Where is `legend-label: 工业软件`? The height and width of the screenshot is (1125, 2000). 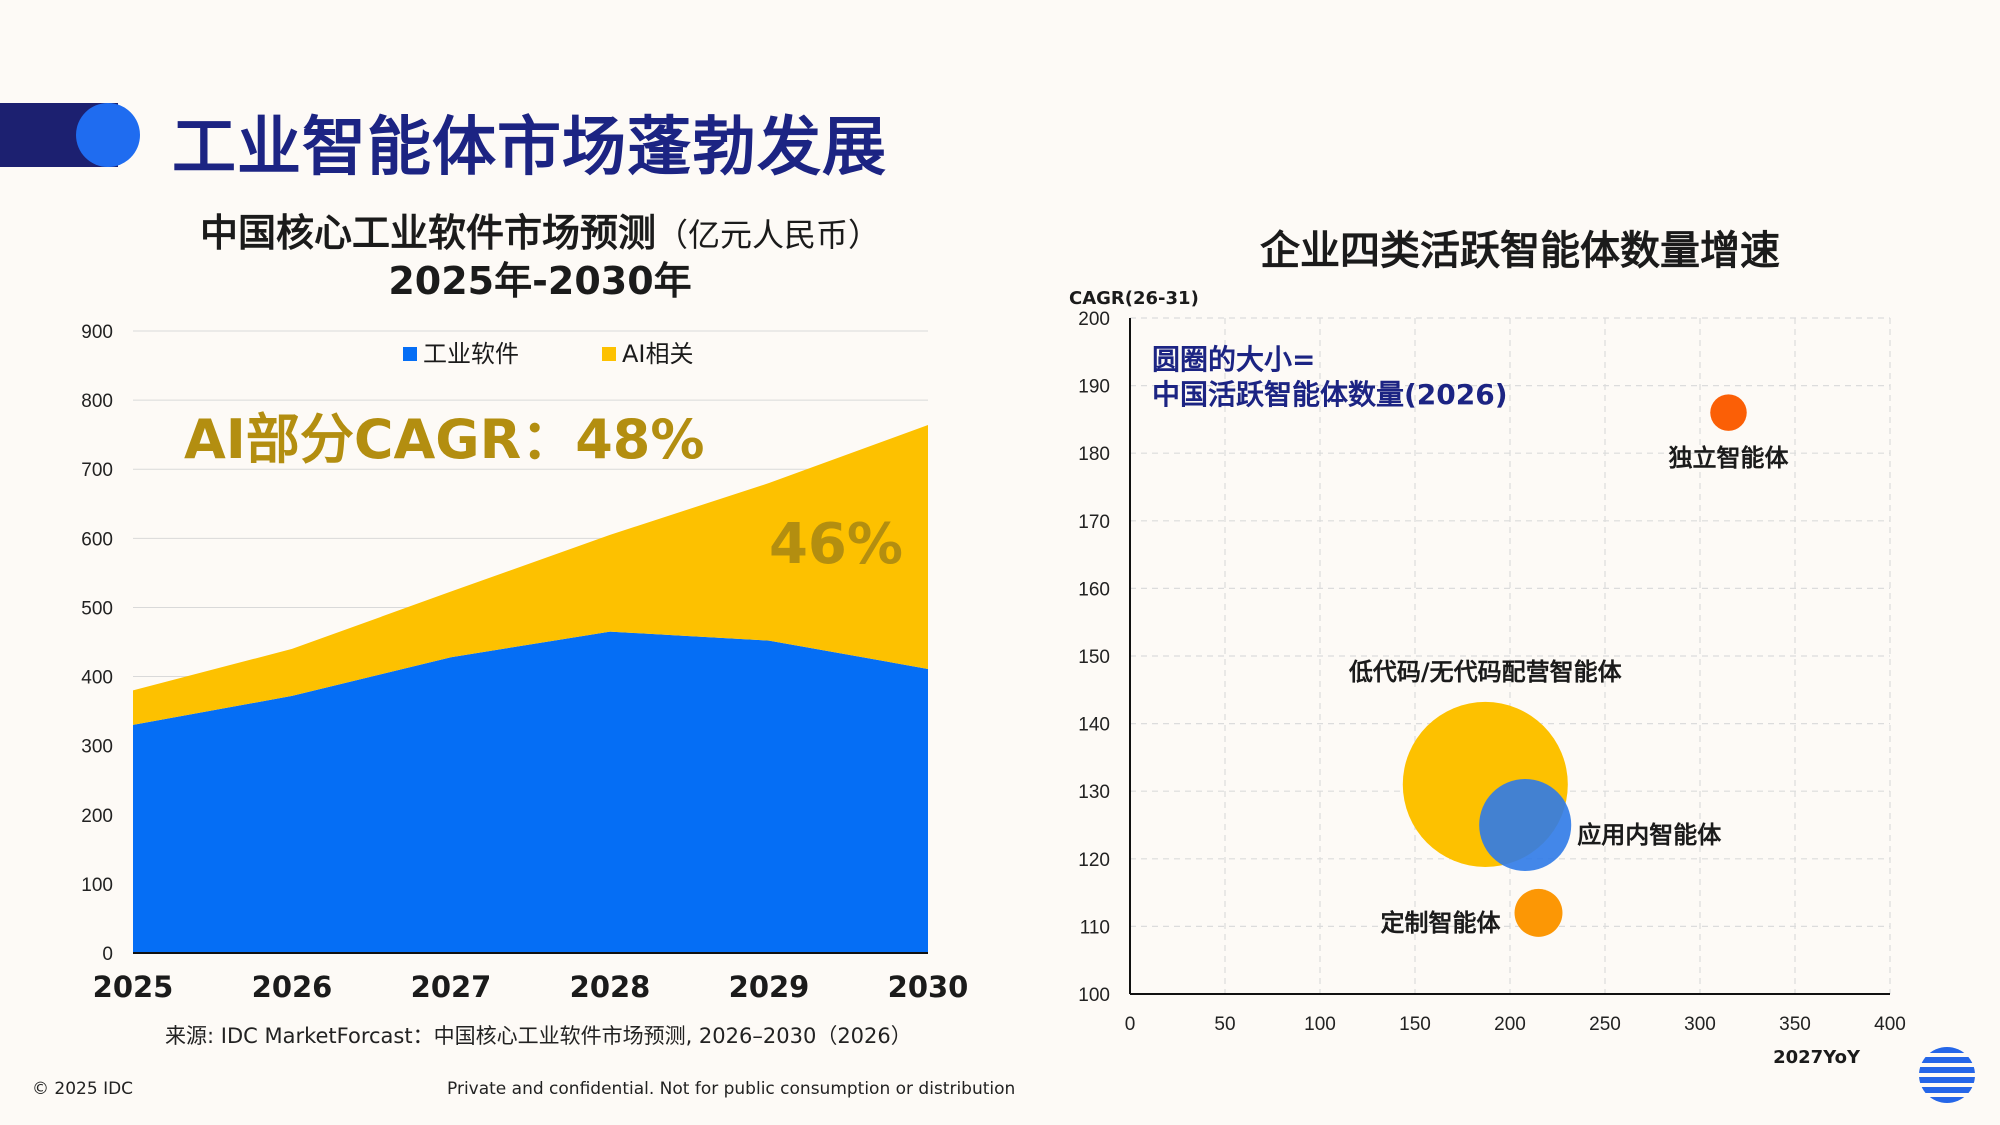 legend-label: 工业软件 is located at coordinates (471, 354).